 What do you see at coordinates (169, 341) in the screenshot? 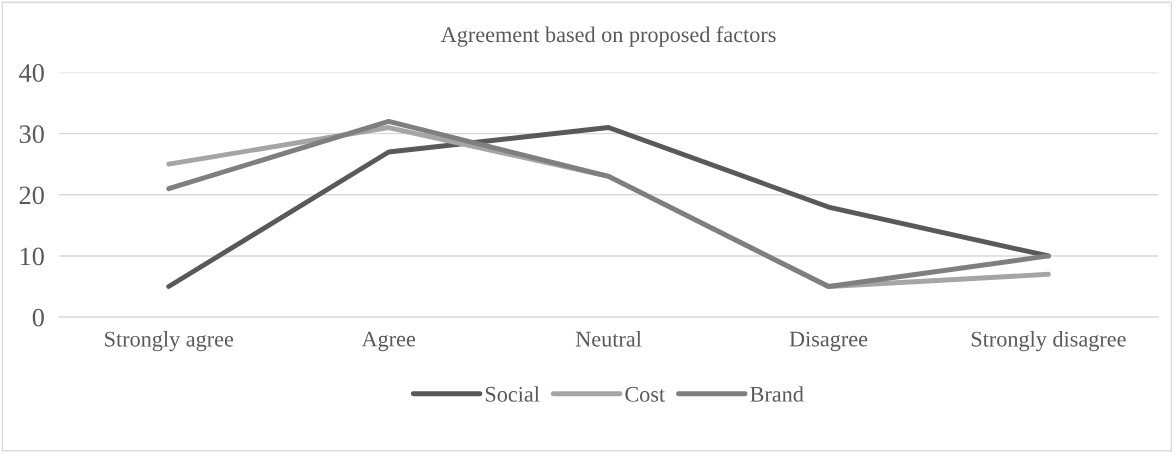
I see `x-tick-label: Strongly agree` at bounding box center [169, 341].